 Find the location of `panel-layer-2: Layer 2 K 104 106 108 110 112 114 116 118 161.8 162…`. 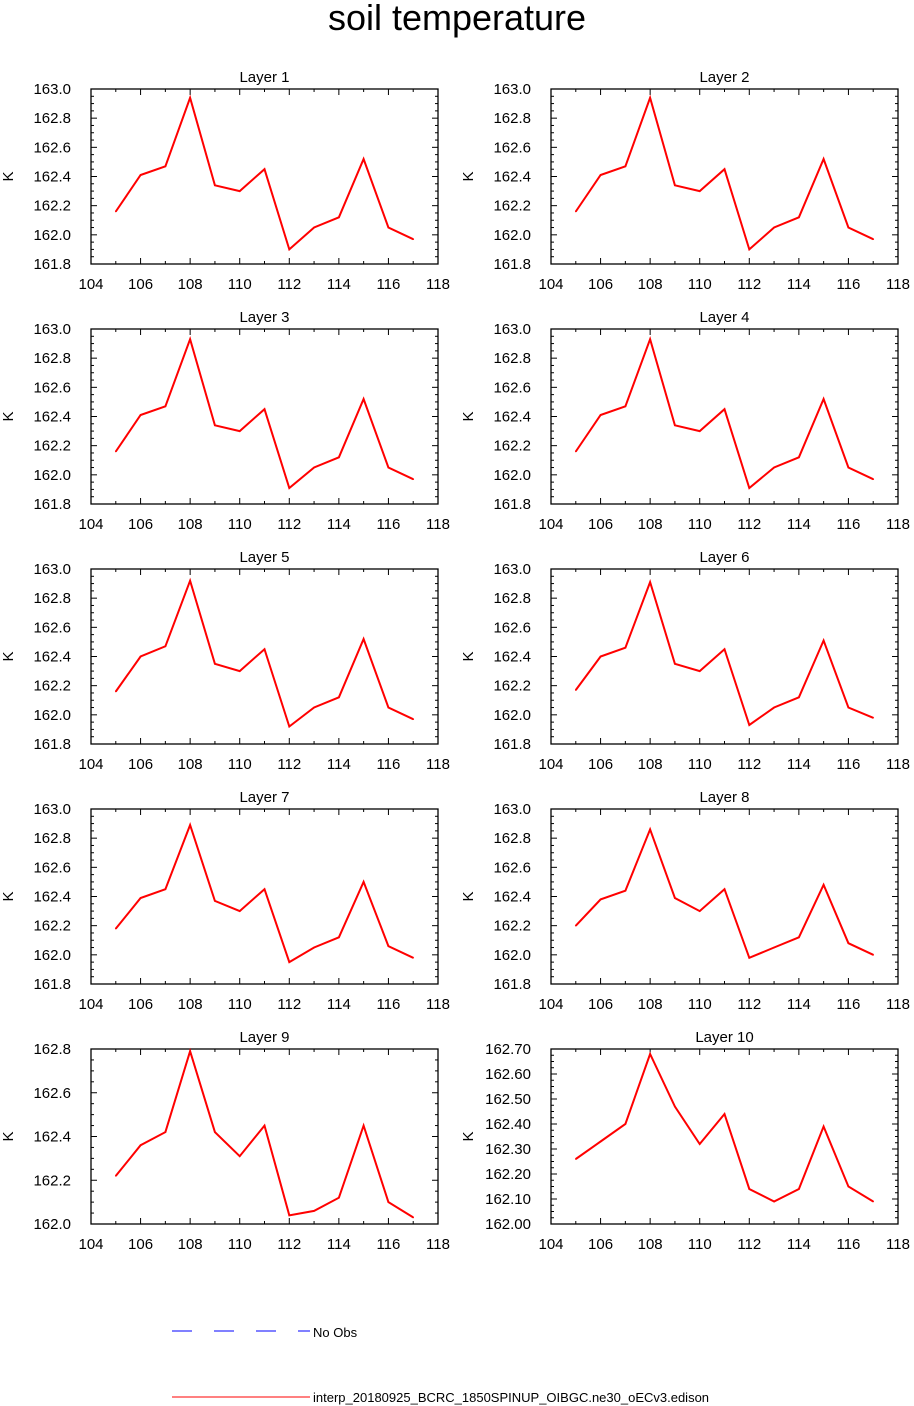

panel-layer-2: Layer 2 K 104 106 108 110 112 114 116 118 161.8 162… is located at coordinates (685, 181).